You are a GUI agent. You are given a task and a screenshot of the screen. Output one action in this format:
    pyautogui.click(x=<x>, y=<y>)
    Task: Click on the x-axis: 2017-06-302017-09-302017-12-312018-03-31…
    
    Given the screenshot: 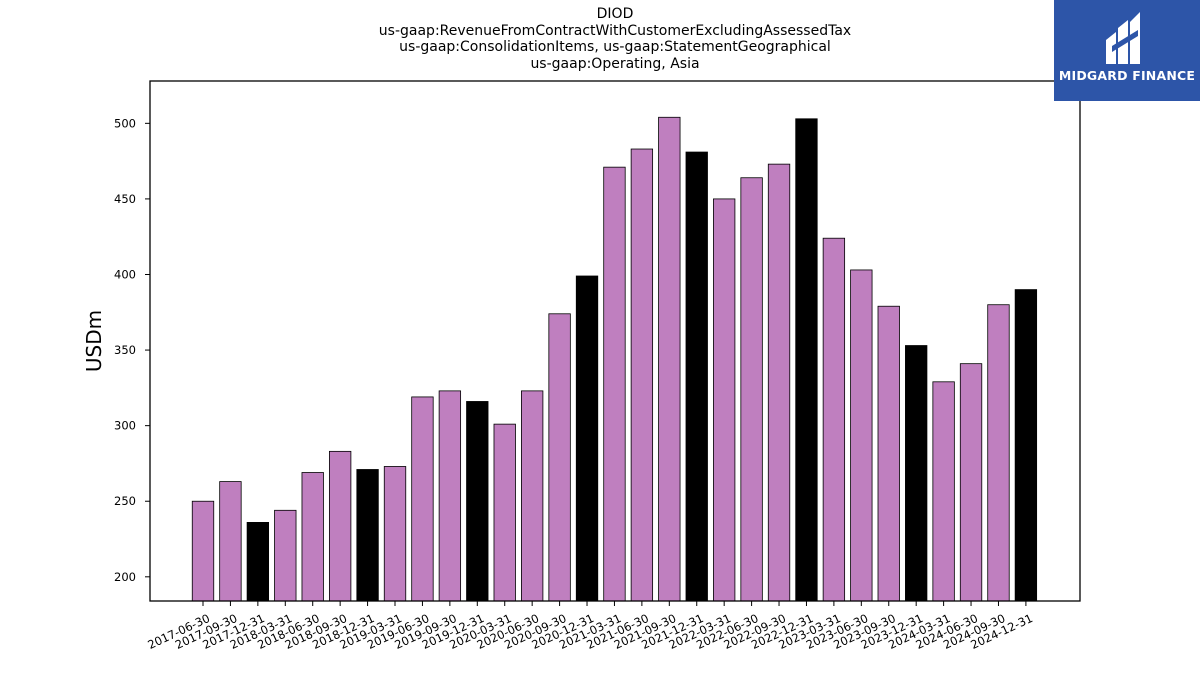 What is the action you would take?
    pyautogui.click(x=590, y=626)
    